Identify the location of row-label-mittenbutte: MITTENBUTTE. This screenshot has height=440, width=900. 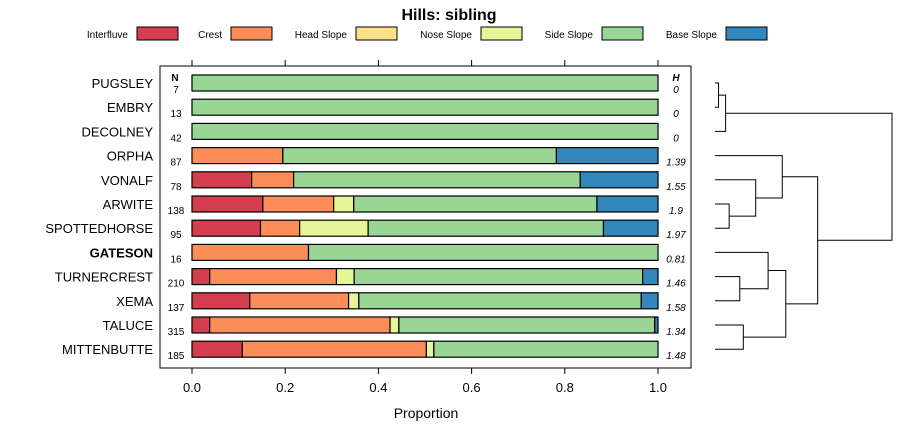
(107, 349).